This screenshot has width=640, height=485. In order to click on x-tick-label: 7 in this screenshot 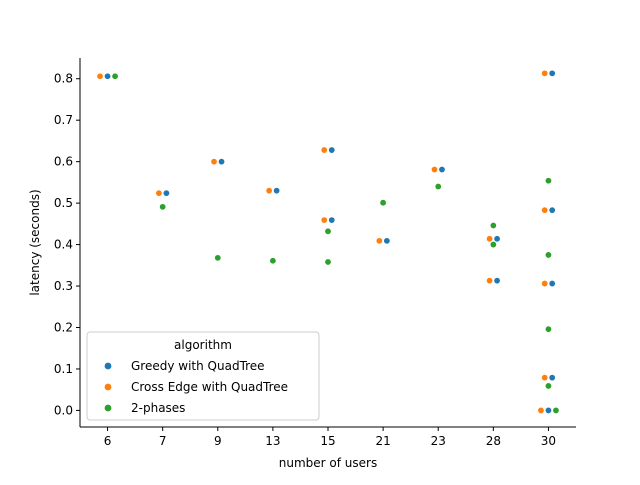, I will do `click(163, 441)`.